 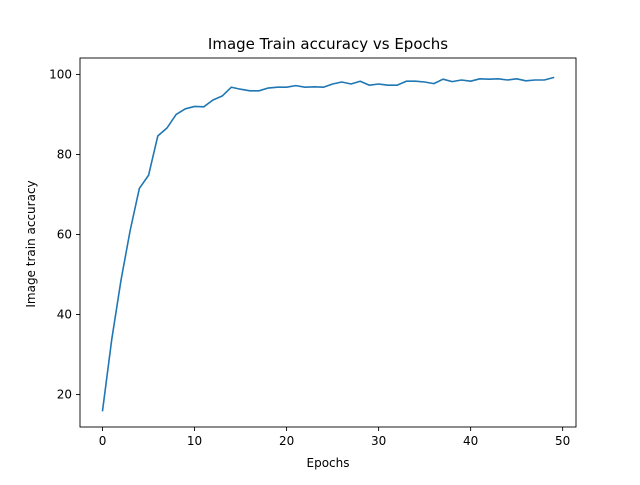 What do you see at coordinates (470, 441) in the screenshot?
I see `x-tick-label: 40` at bounding box center [470, 441].